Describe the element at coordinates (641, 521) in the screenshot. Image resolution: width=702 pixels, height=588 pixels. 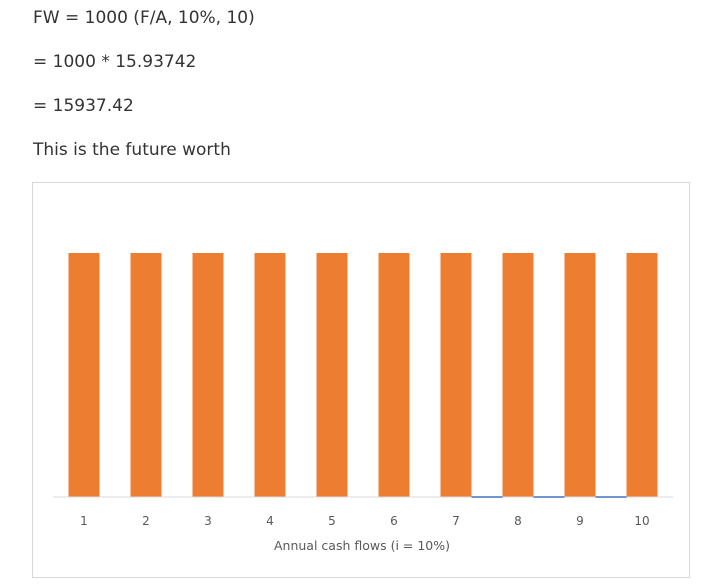
I see `x-tick-label: 10` at that location.